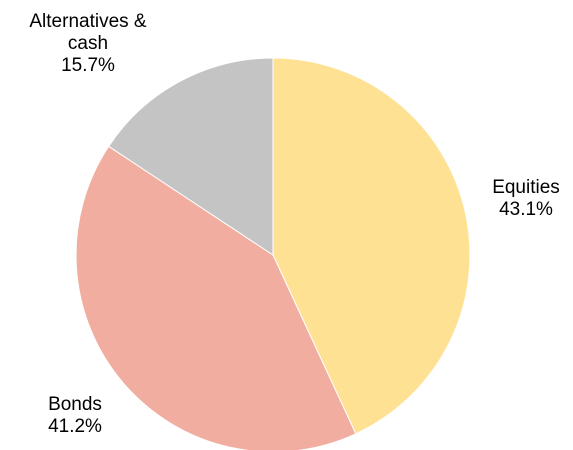 The image size is (573, 450). Describe the element at coordinates (526, 187) in the screenshot. I see `slice-name-label: Equities` at that location.